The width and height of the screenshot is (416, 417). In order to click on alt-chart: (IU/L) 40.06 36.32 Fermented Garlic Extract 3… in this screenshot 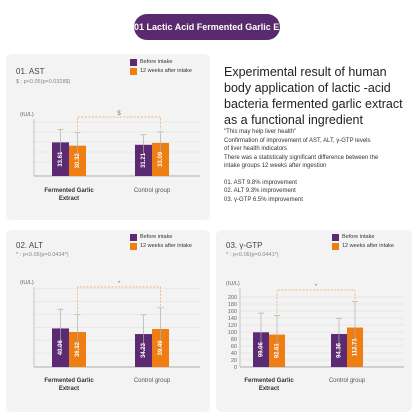, I will do `click(110, 336)`.